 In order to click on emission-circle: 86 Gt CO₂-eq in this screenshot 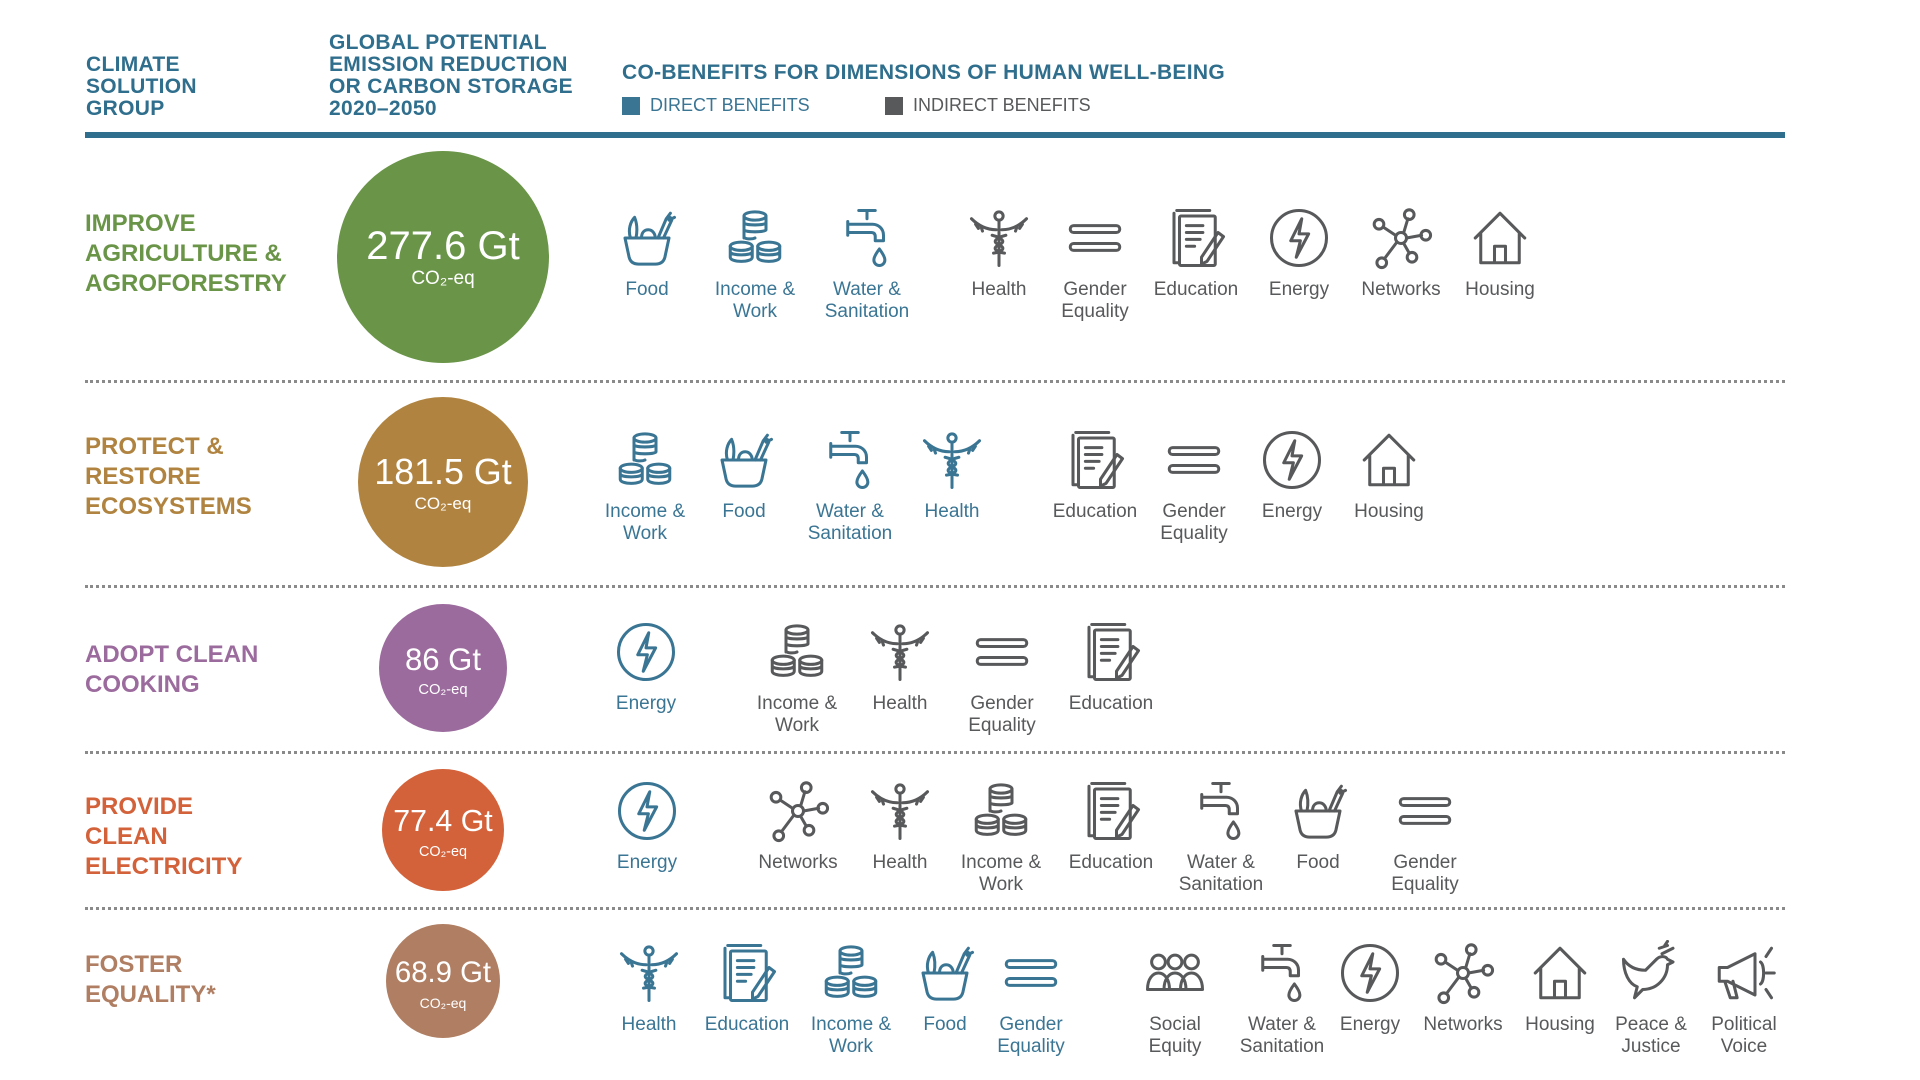, I will do `click(443, 668)`.